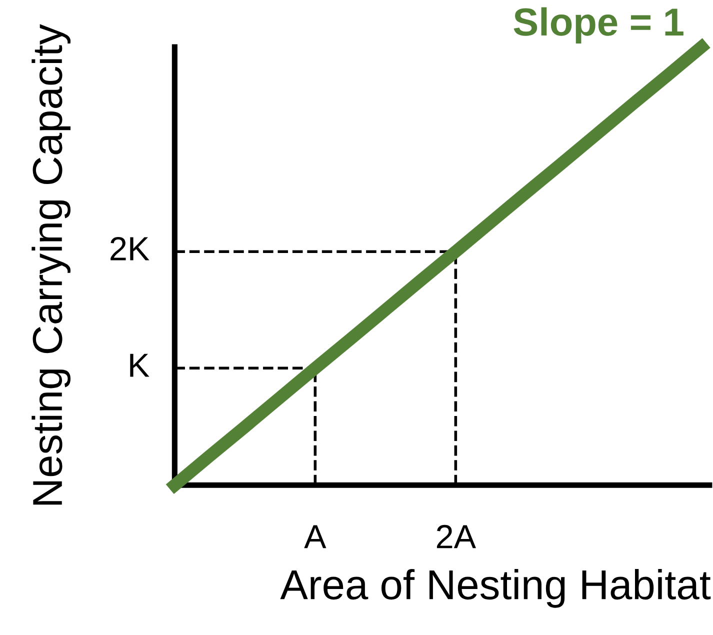 The height and width of the screenshot is (635, 713). What do you see at coordinates (130, 248) in the screenshot?
I see `text: 2K` at bounding box center [130, 248].